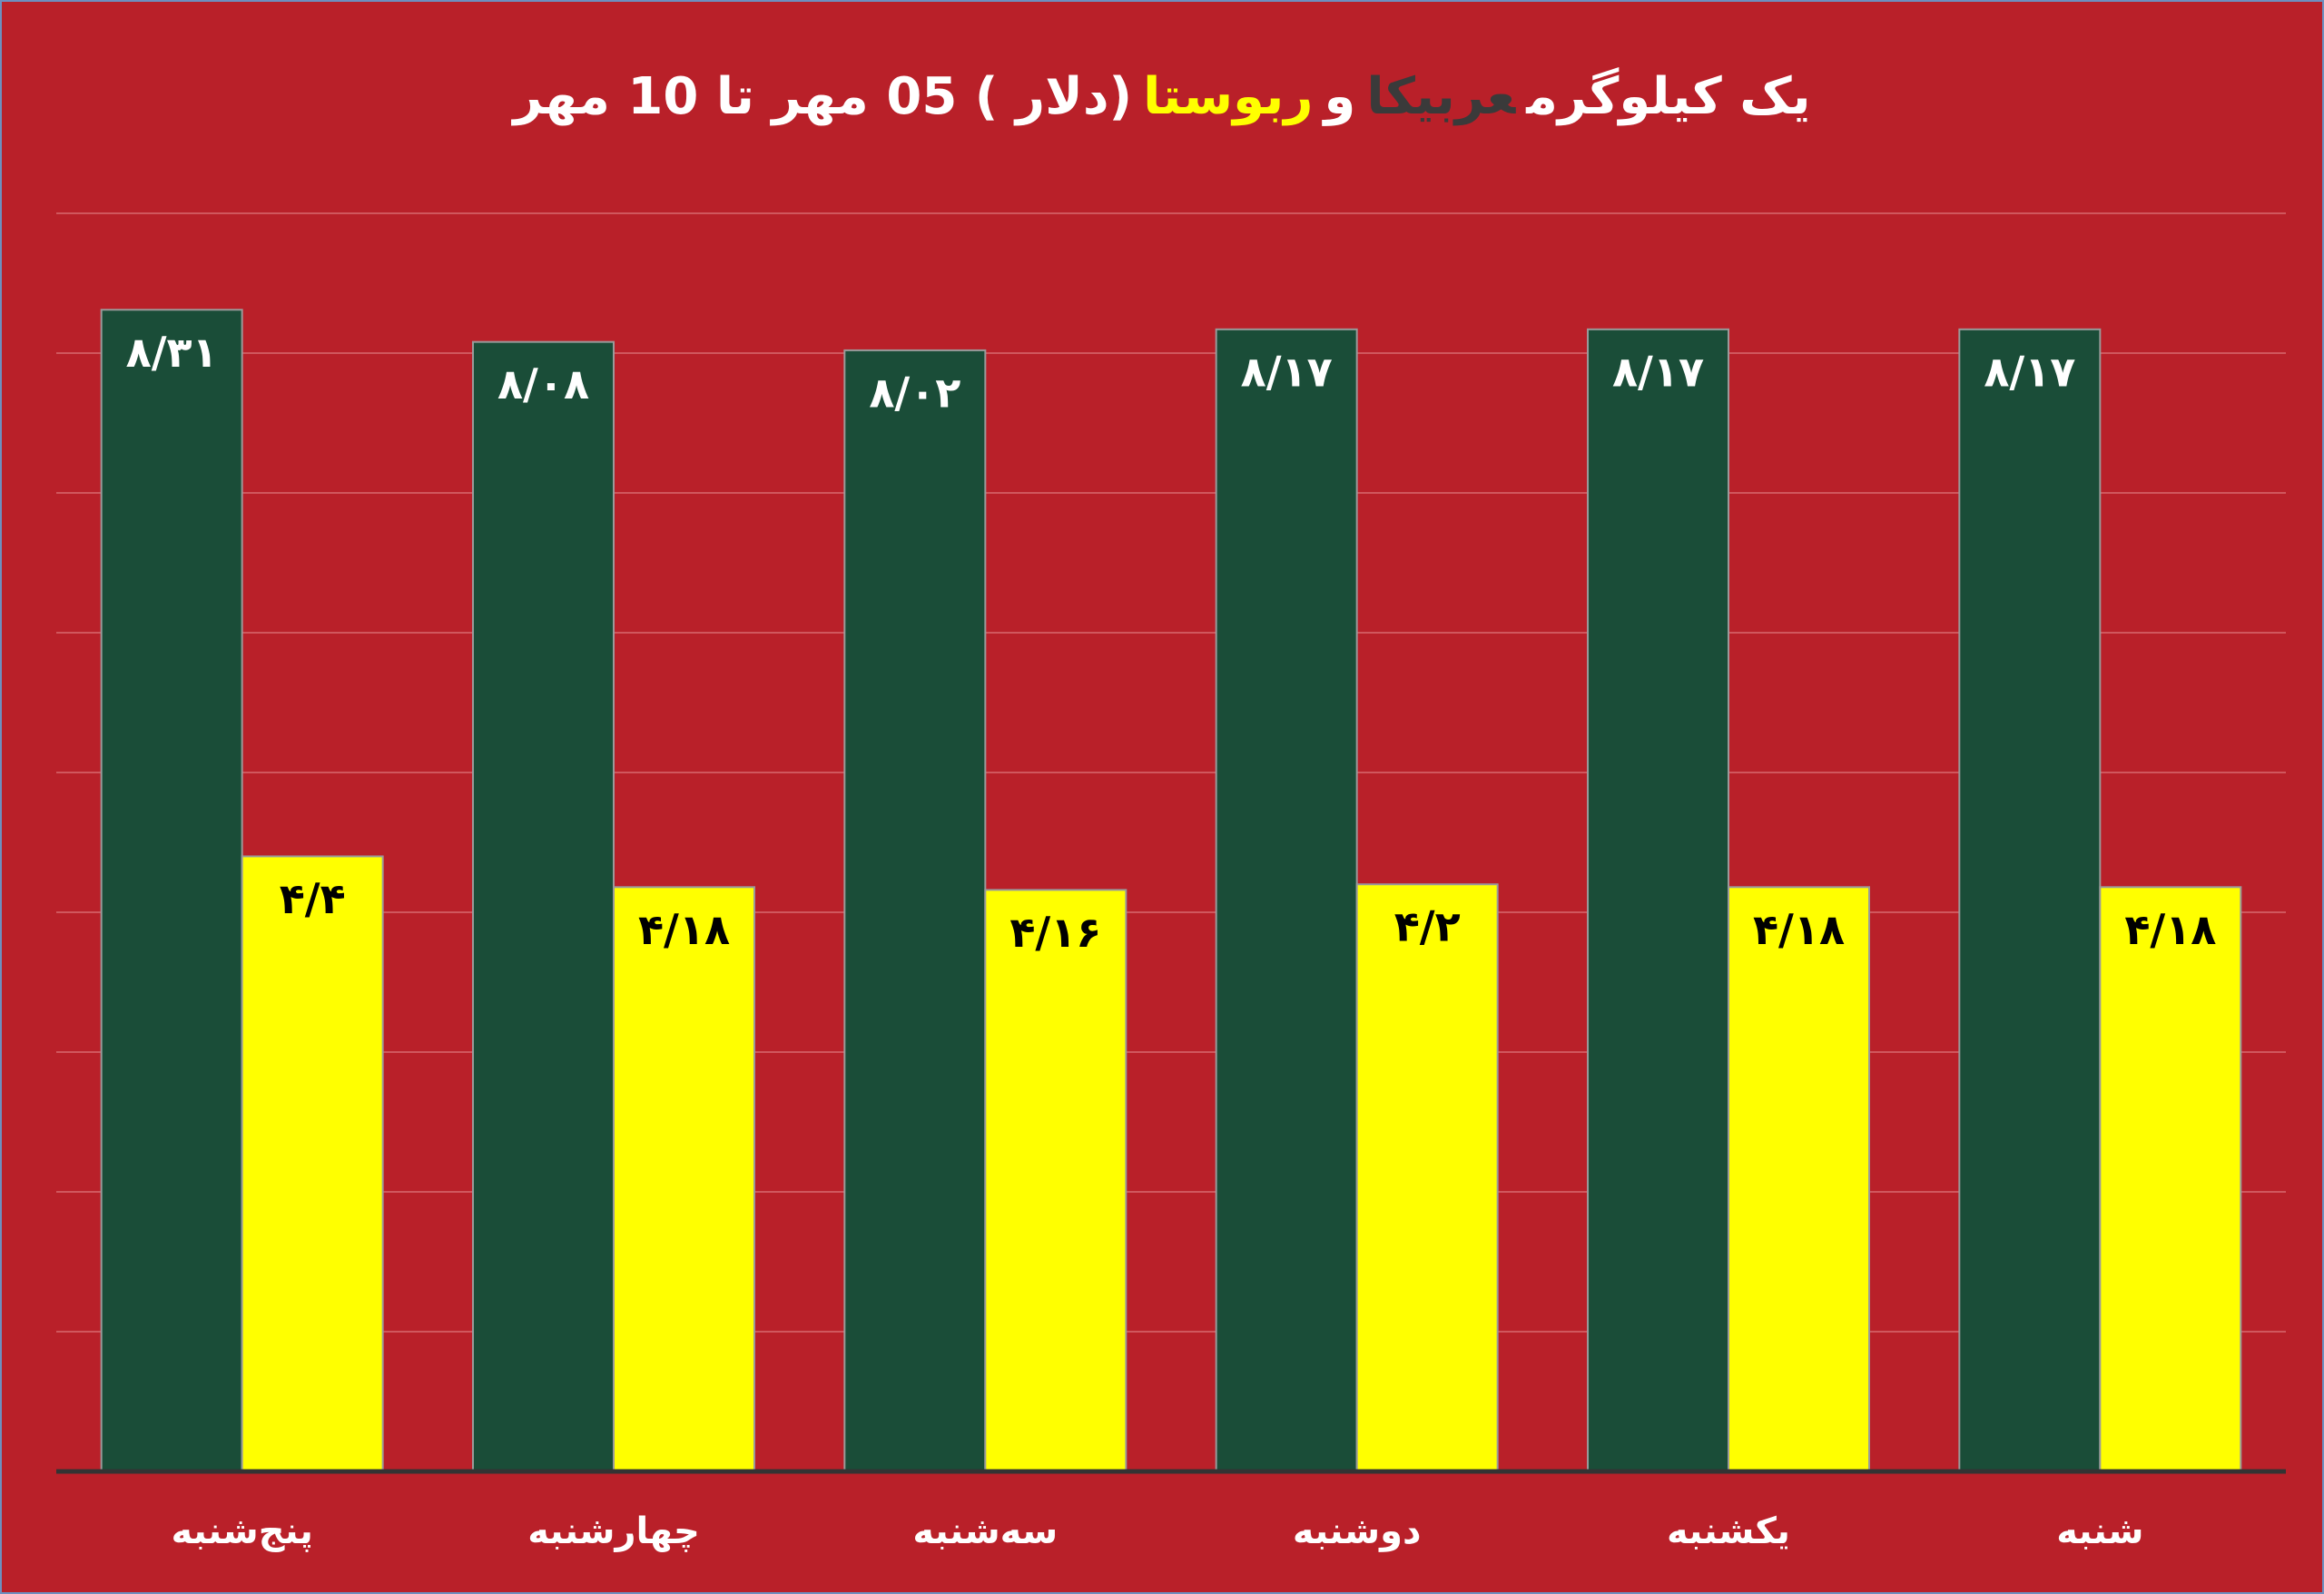  Describe the element at coordinates (1441, 97) in the screenshot. I see `title-series: عربیکا` at that location.